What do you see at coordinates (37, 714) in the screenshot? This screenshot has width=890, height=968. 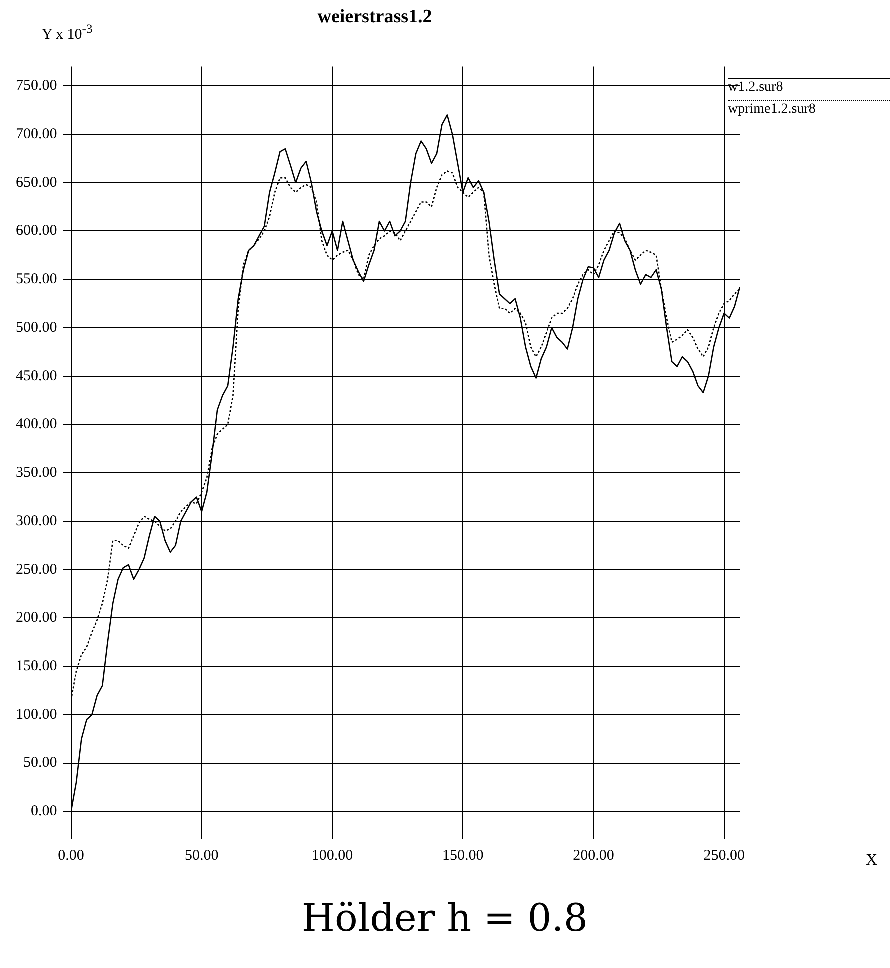 I see `y-tick-label: 100.00` at bounding box center [37, 714].